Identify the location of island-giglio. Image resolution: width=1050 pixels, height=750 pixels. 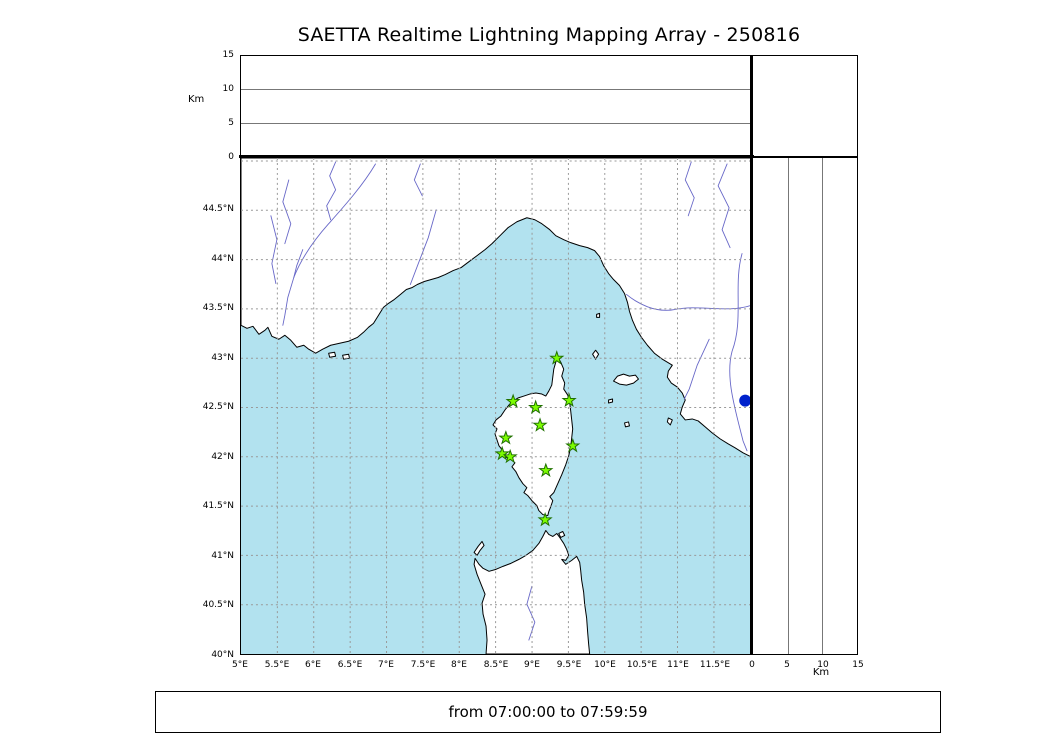
(669, 421).